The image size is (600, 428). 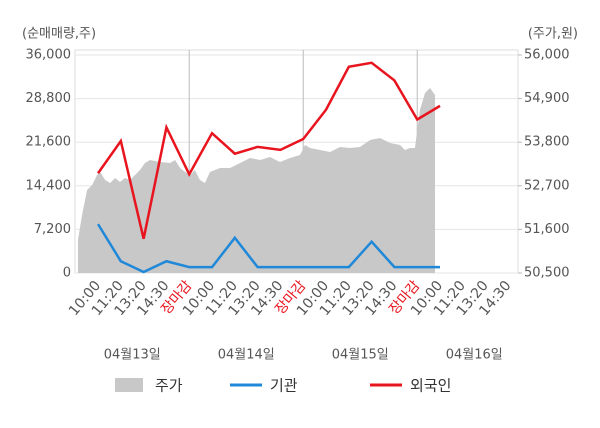 What do you see at coordinates (246, 355) in the screenshot?
I see `date-label: 04월14일` at bounding box center [246, 355].